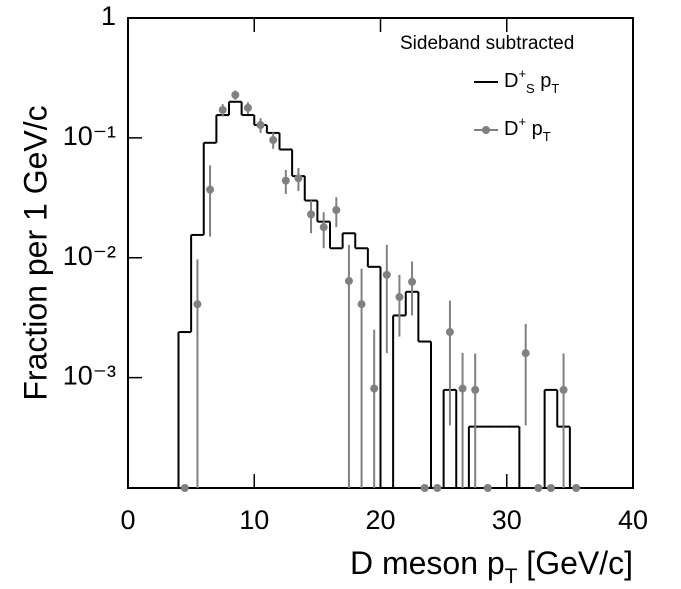 Image resolution: width=681 pixels, height=589 pixels. What do you see at coordinates (380, 520) in the screenshot?
I see `x-tick-label: 20` at bounding box center [380, 520].